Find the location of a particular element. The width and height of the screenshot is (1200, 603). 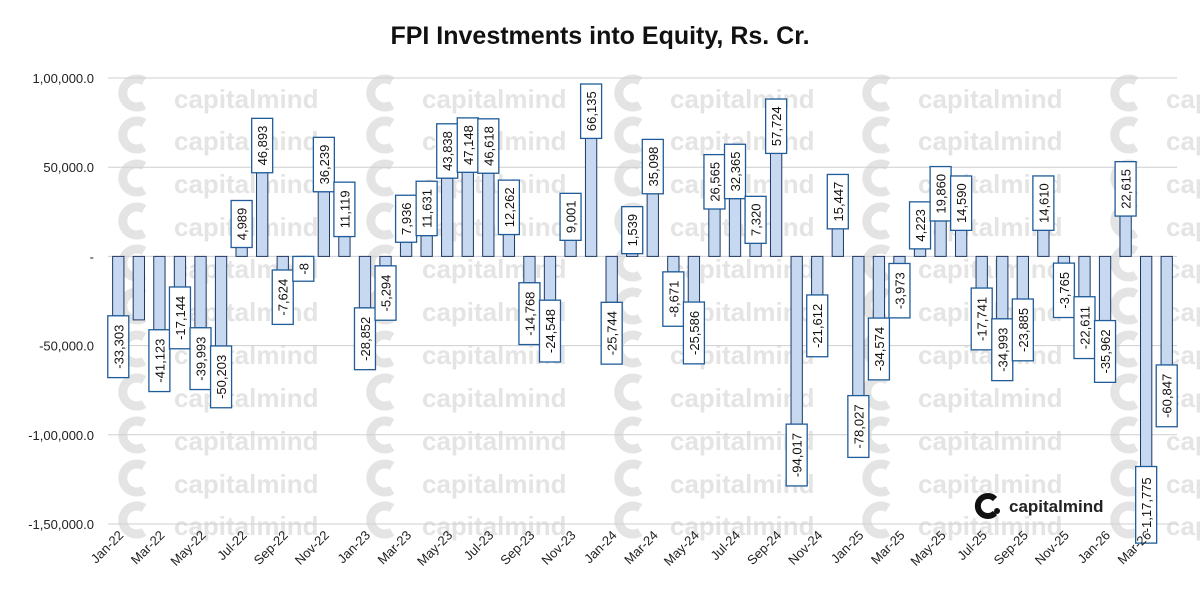

data-label: 46,893 is located at coordinates (262, 145).